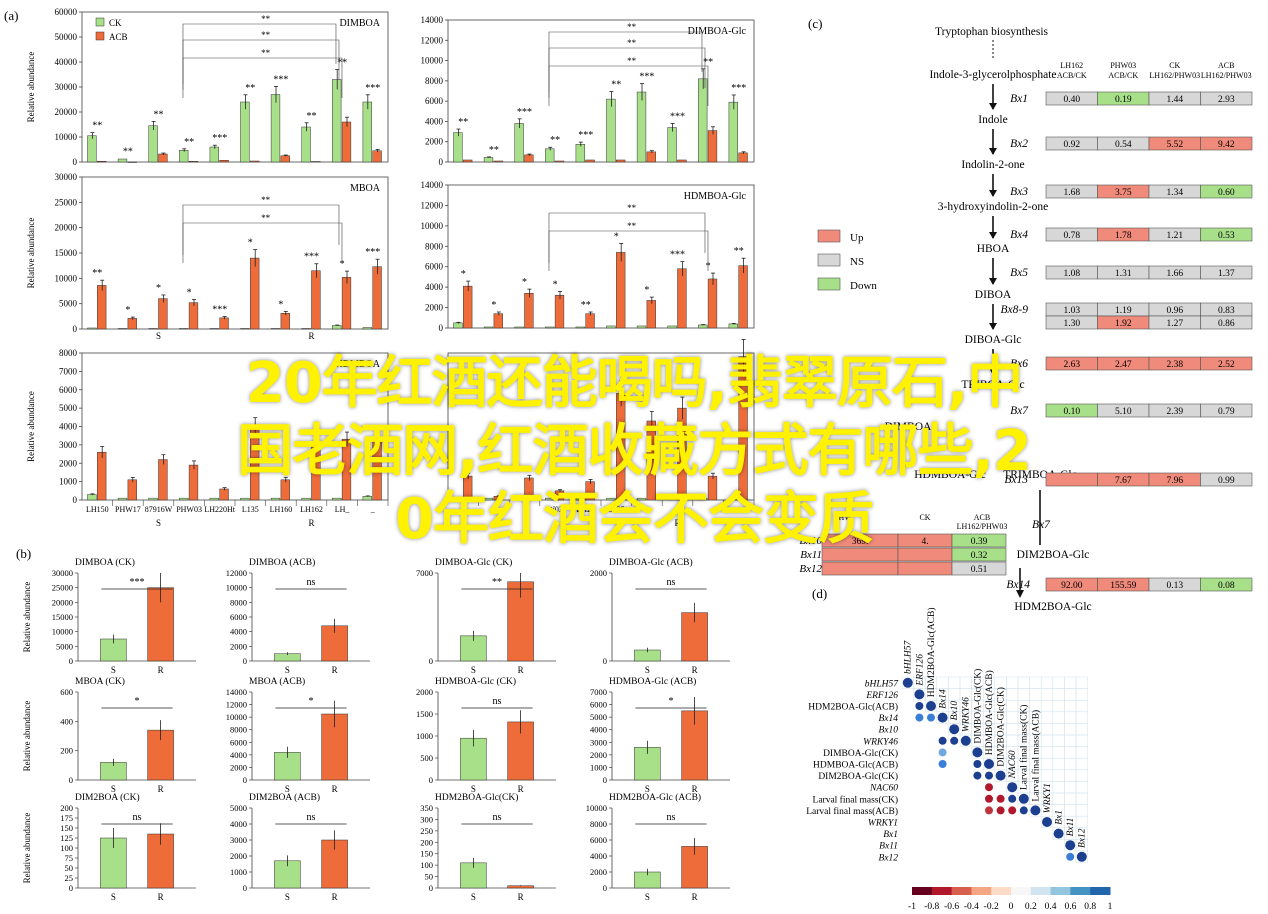 The width and height of the screenshot is (1268, 914). What do you see at coordinates (236, 573) in the screenshot?
I see `y-tick-label: 12000` at bounding box center [236, 573].